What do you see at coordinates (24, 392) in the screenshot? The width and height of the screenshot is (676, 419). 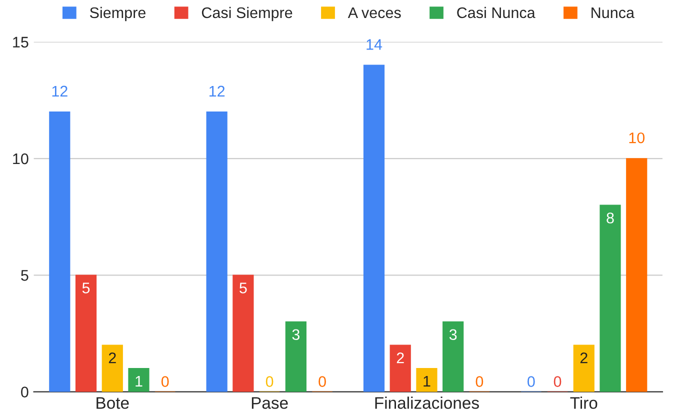 I see `y-tick-label: 0` at bounding box center [24, 392].